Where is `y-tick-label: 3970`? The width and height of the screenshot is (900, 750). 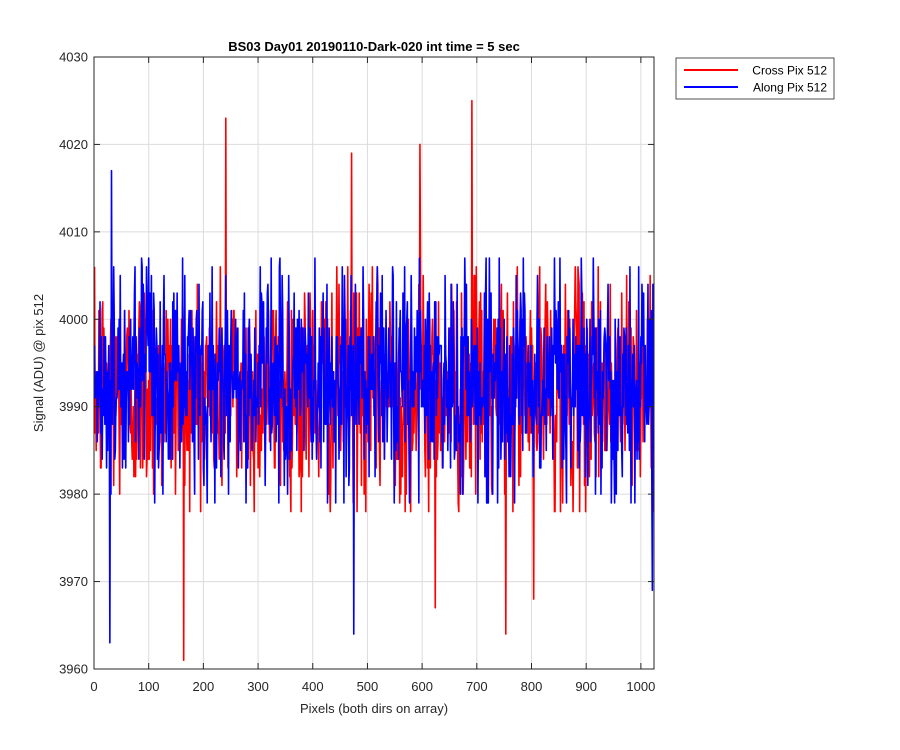
y-tick-label: 3970 is located at coordinates (73, 581).